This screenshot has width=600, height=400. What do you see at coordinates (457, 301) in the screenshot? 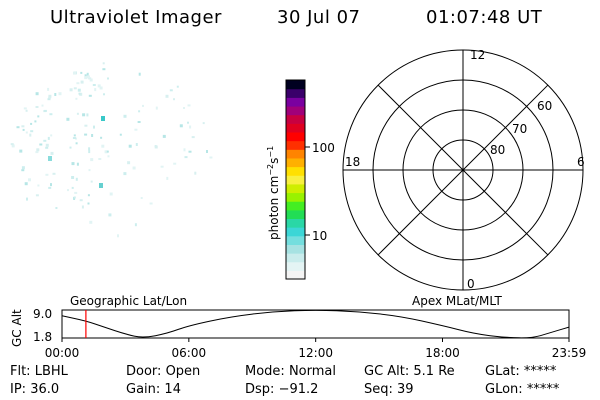
I see `timeline-right-label: Apex MLat/MLT` at bounding box center [457, 301].